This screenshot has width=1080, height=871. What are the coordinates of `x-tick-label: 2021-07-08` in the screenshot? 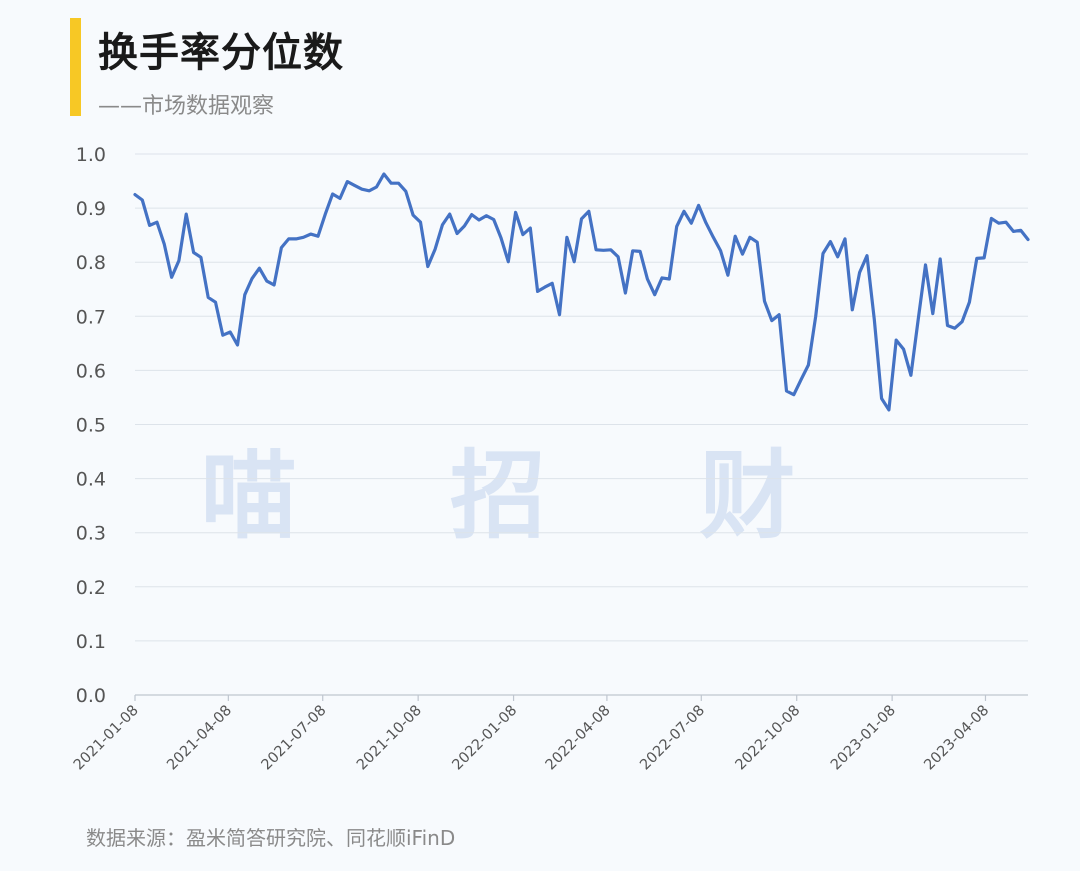 It's located at (294, 738).